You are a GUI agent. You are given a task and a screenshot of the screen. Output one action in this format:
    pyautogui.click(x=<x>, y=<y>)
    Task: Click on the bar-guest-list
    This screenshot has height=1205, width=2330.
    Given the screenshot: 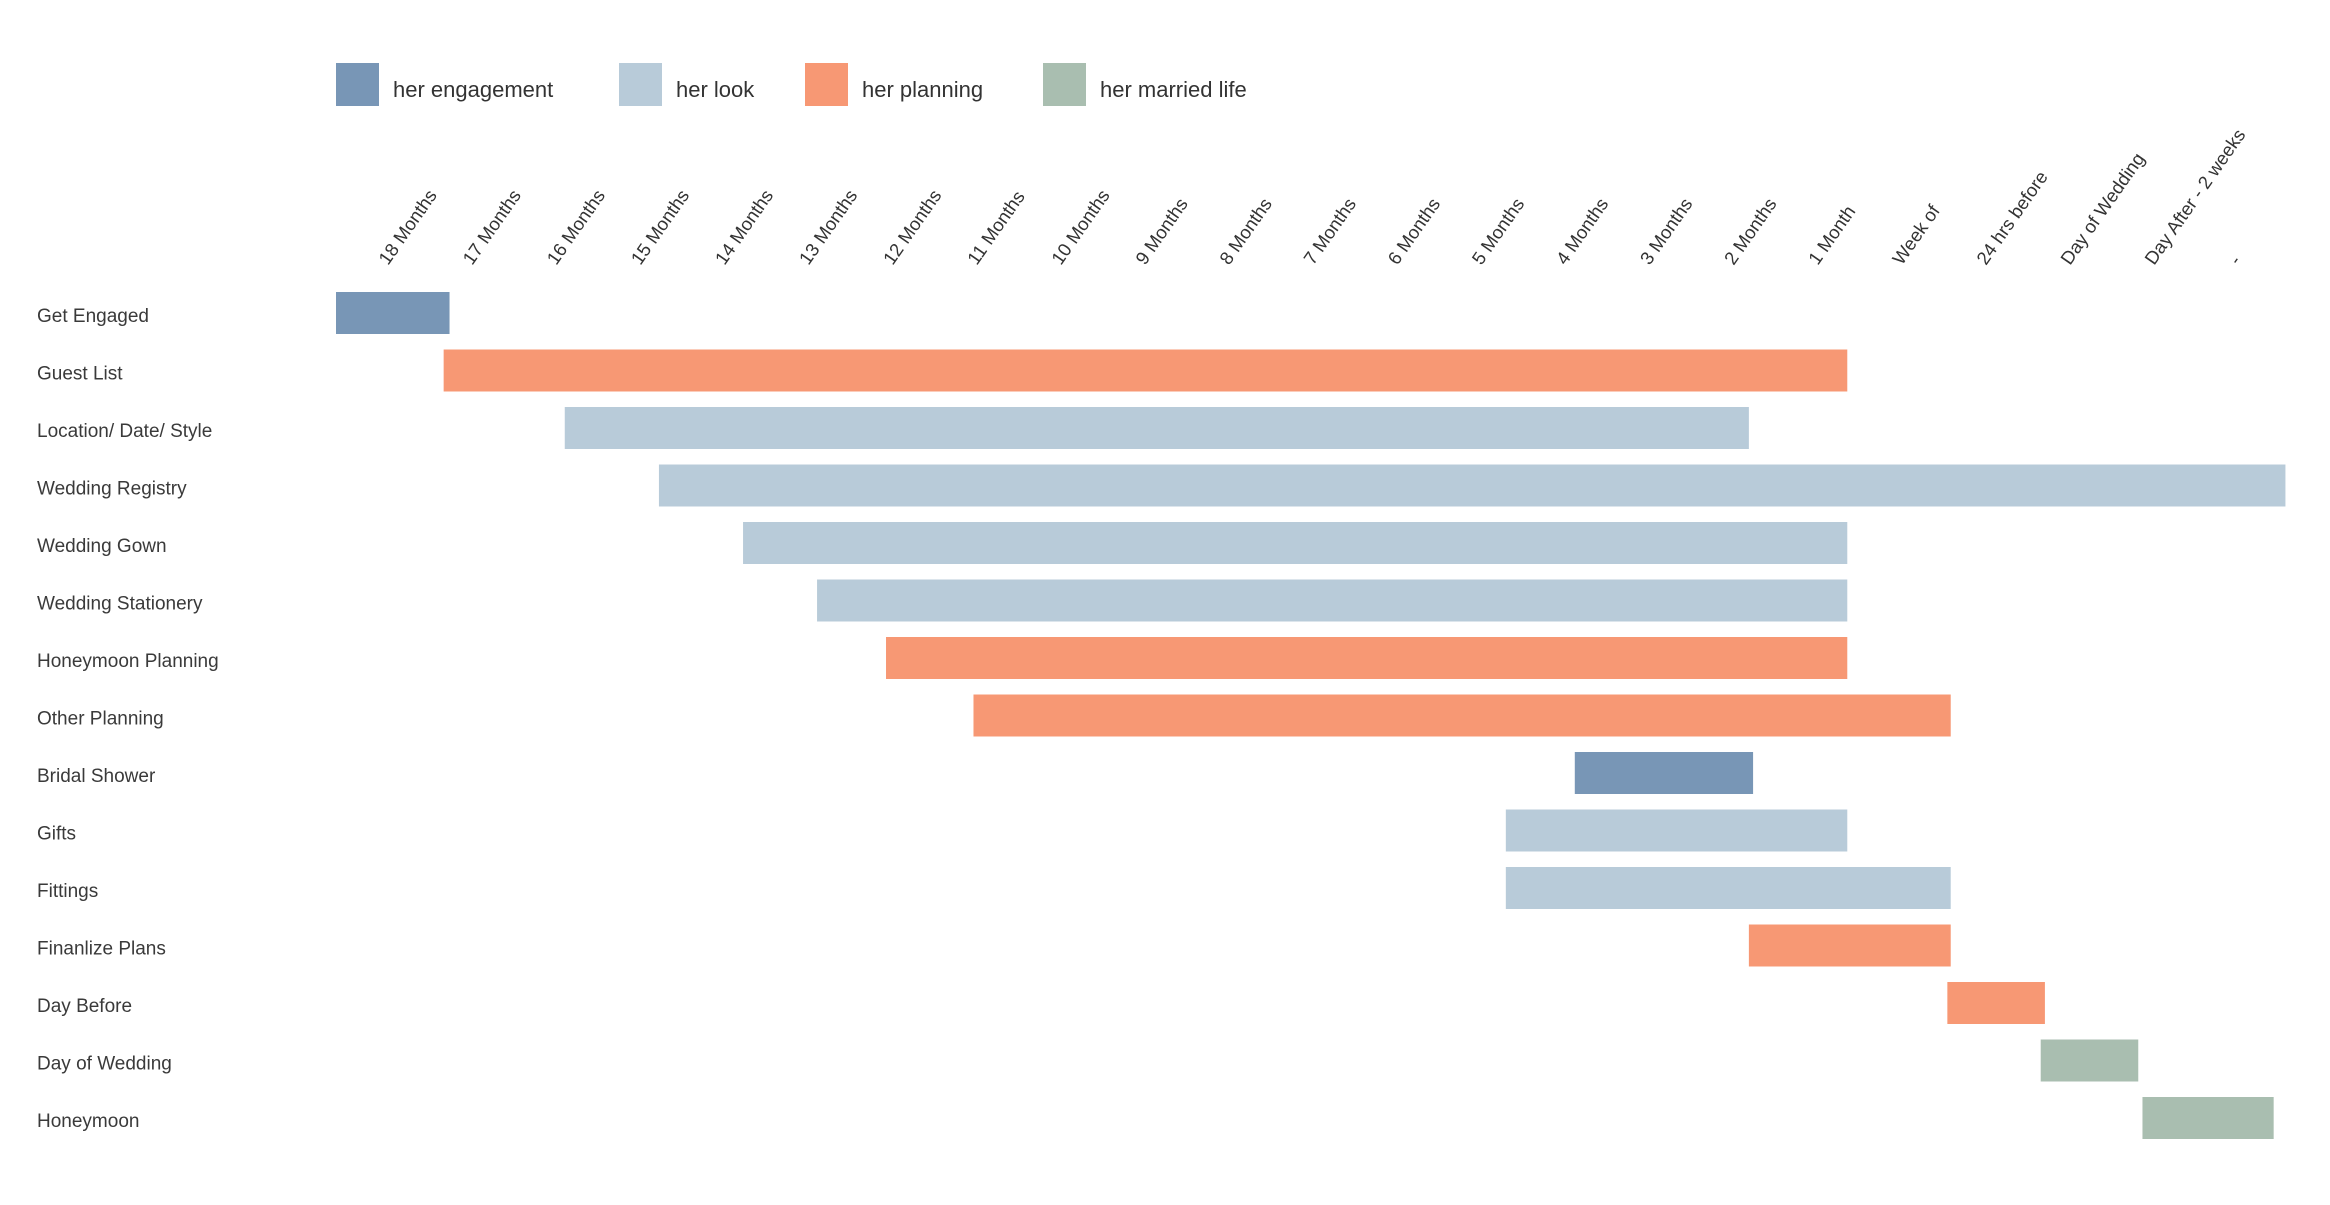 What is the action you would take?
    pyautogui.click(x=1145, y=370)
    